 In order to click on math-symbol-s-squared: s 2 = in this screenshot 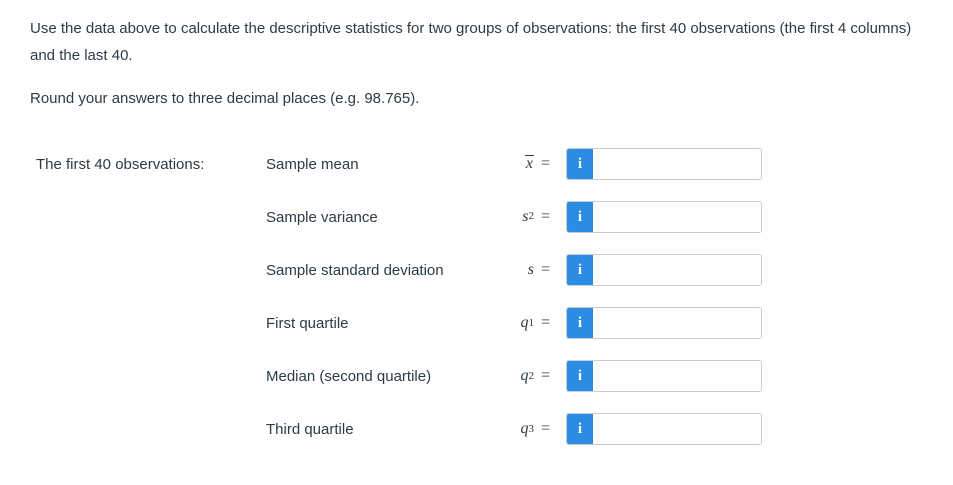, I will do `click(536, 216)`.